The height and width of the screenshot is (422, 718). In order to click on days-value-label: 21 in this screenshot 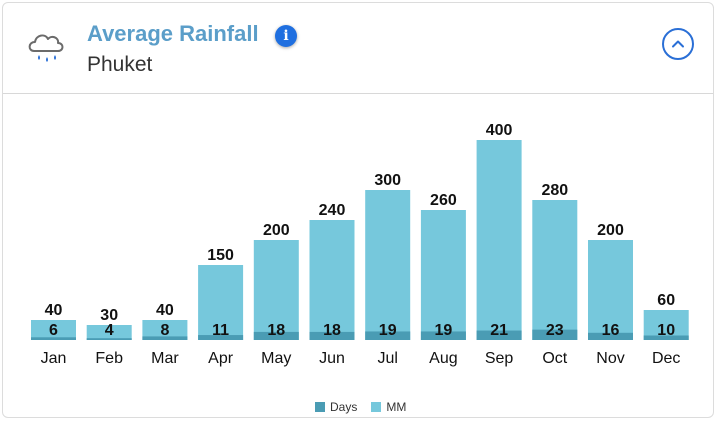, I will do `click(499, 330)`.